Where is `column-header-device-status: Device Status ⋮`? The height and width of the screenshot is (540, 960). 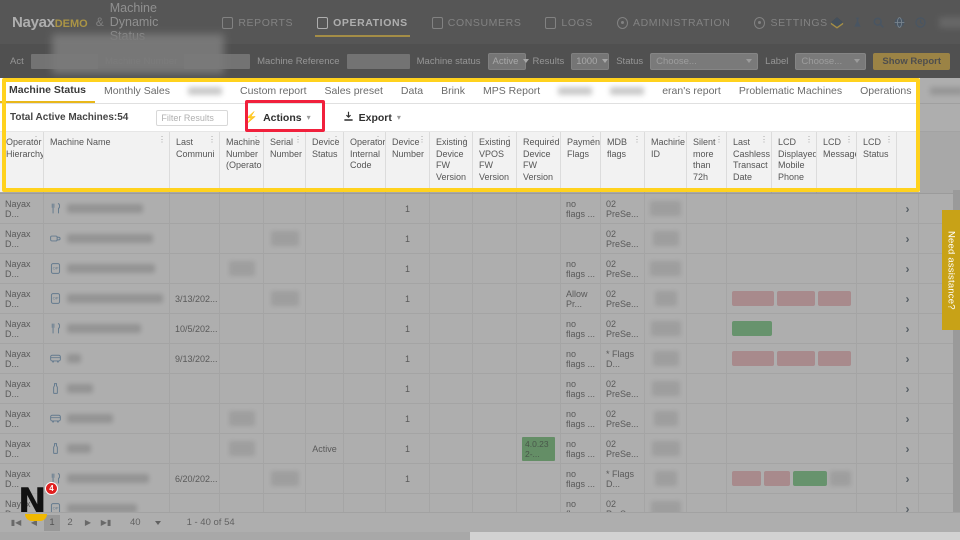 column-header-device-status: Device Status ⋮ is located at coordinates (325, 162).